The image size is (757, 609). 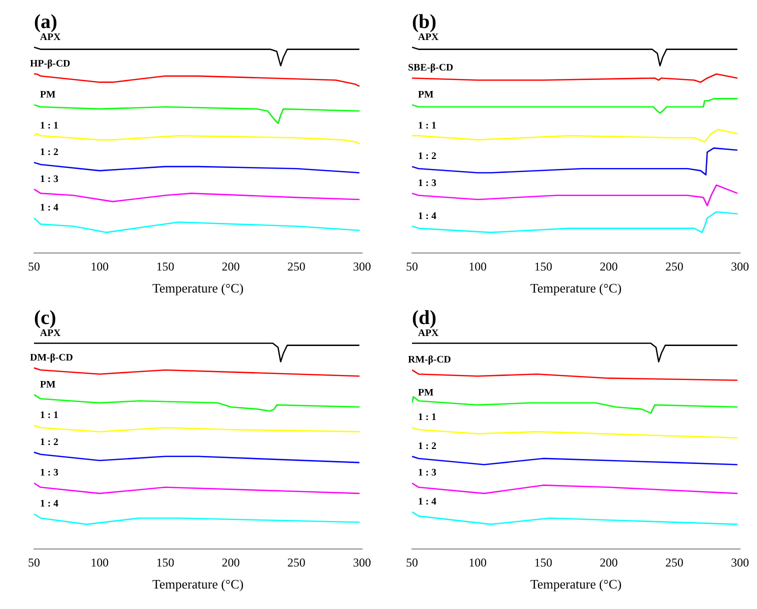 I want to click on chart-title: (c), so click(x=45, y=318).